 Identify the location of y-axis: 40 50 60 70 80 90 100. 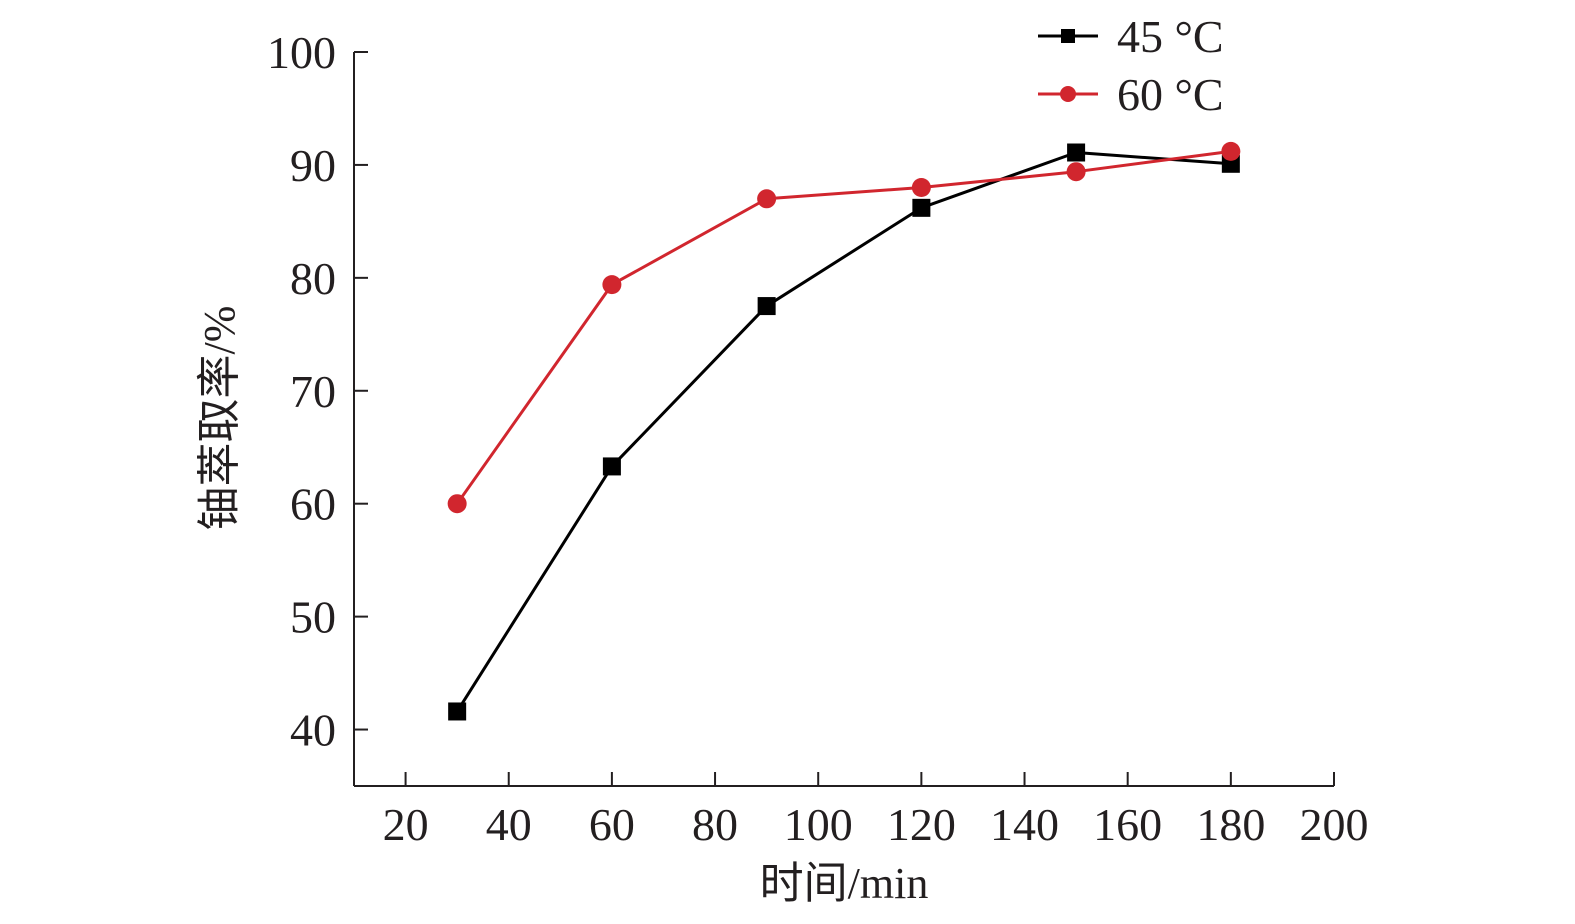
(317, 406).